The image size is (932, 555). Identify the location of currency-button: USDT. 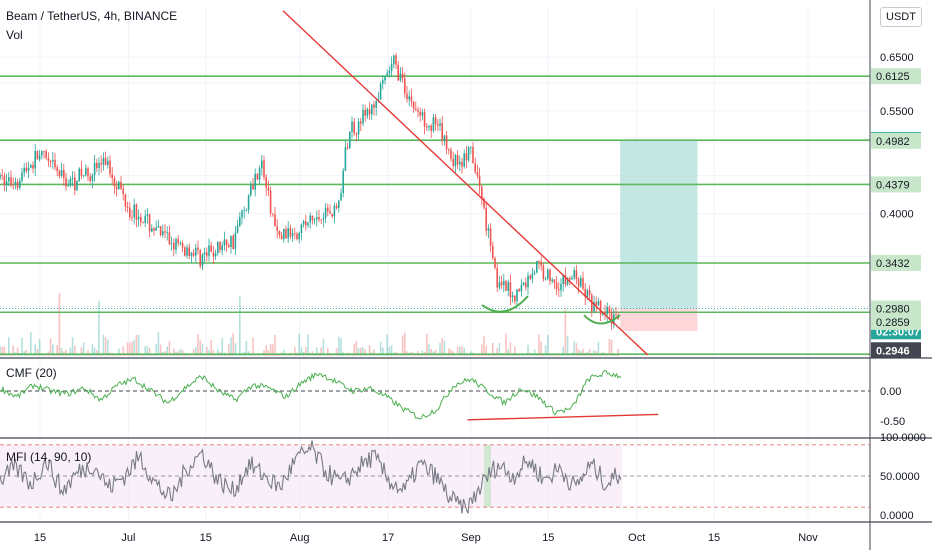
(901, 17).